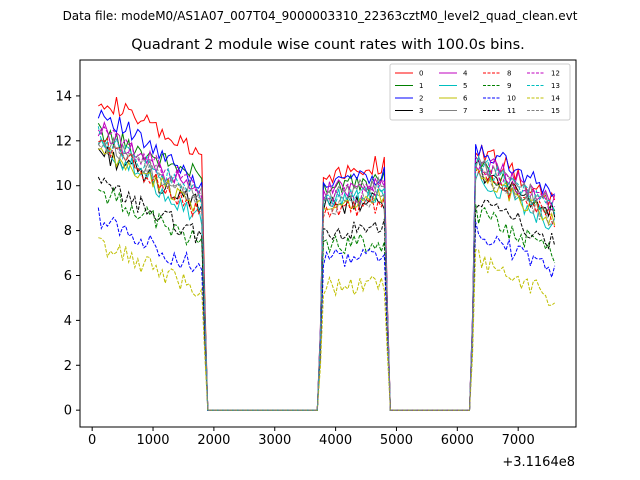  Describe the element at coordinates (274, 440) in the screenshot. I see `x-tick-label: 3000` at that location.